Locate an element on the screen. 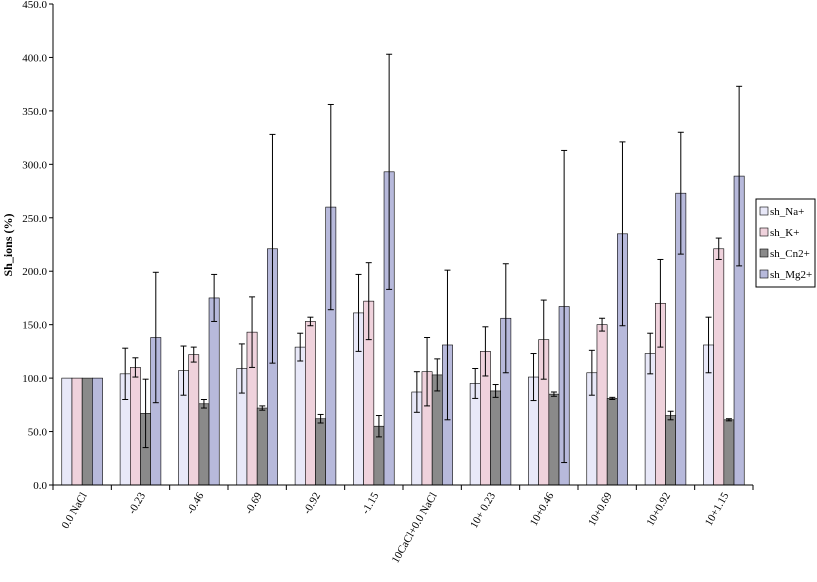 This screenshot has height=582, width=817. x-tick-label: -0.69 is located at coordinates (254, 503).